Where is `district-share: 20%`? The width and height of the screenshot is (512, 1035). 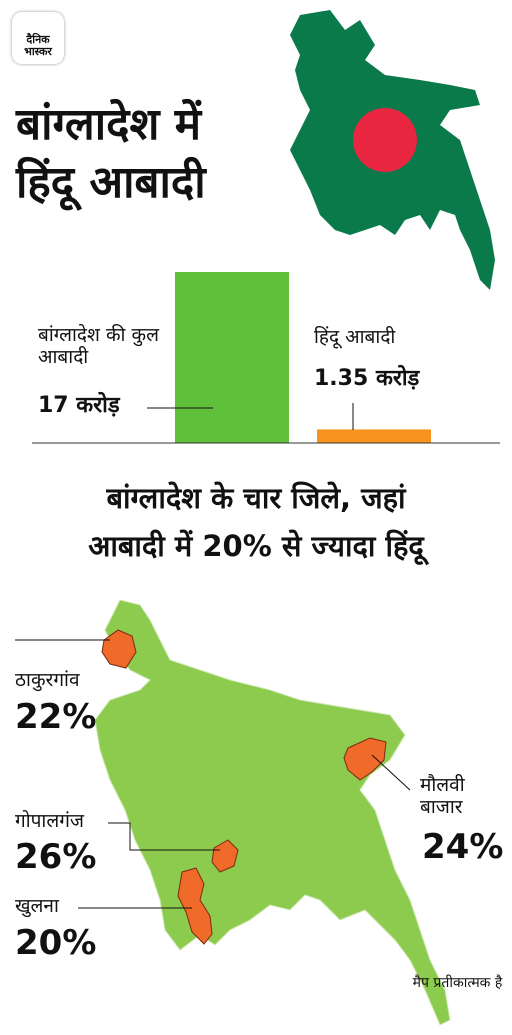
district-share: 20% is located at coordinates (56, 943).